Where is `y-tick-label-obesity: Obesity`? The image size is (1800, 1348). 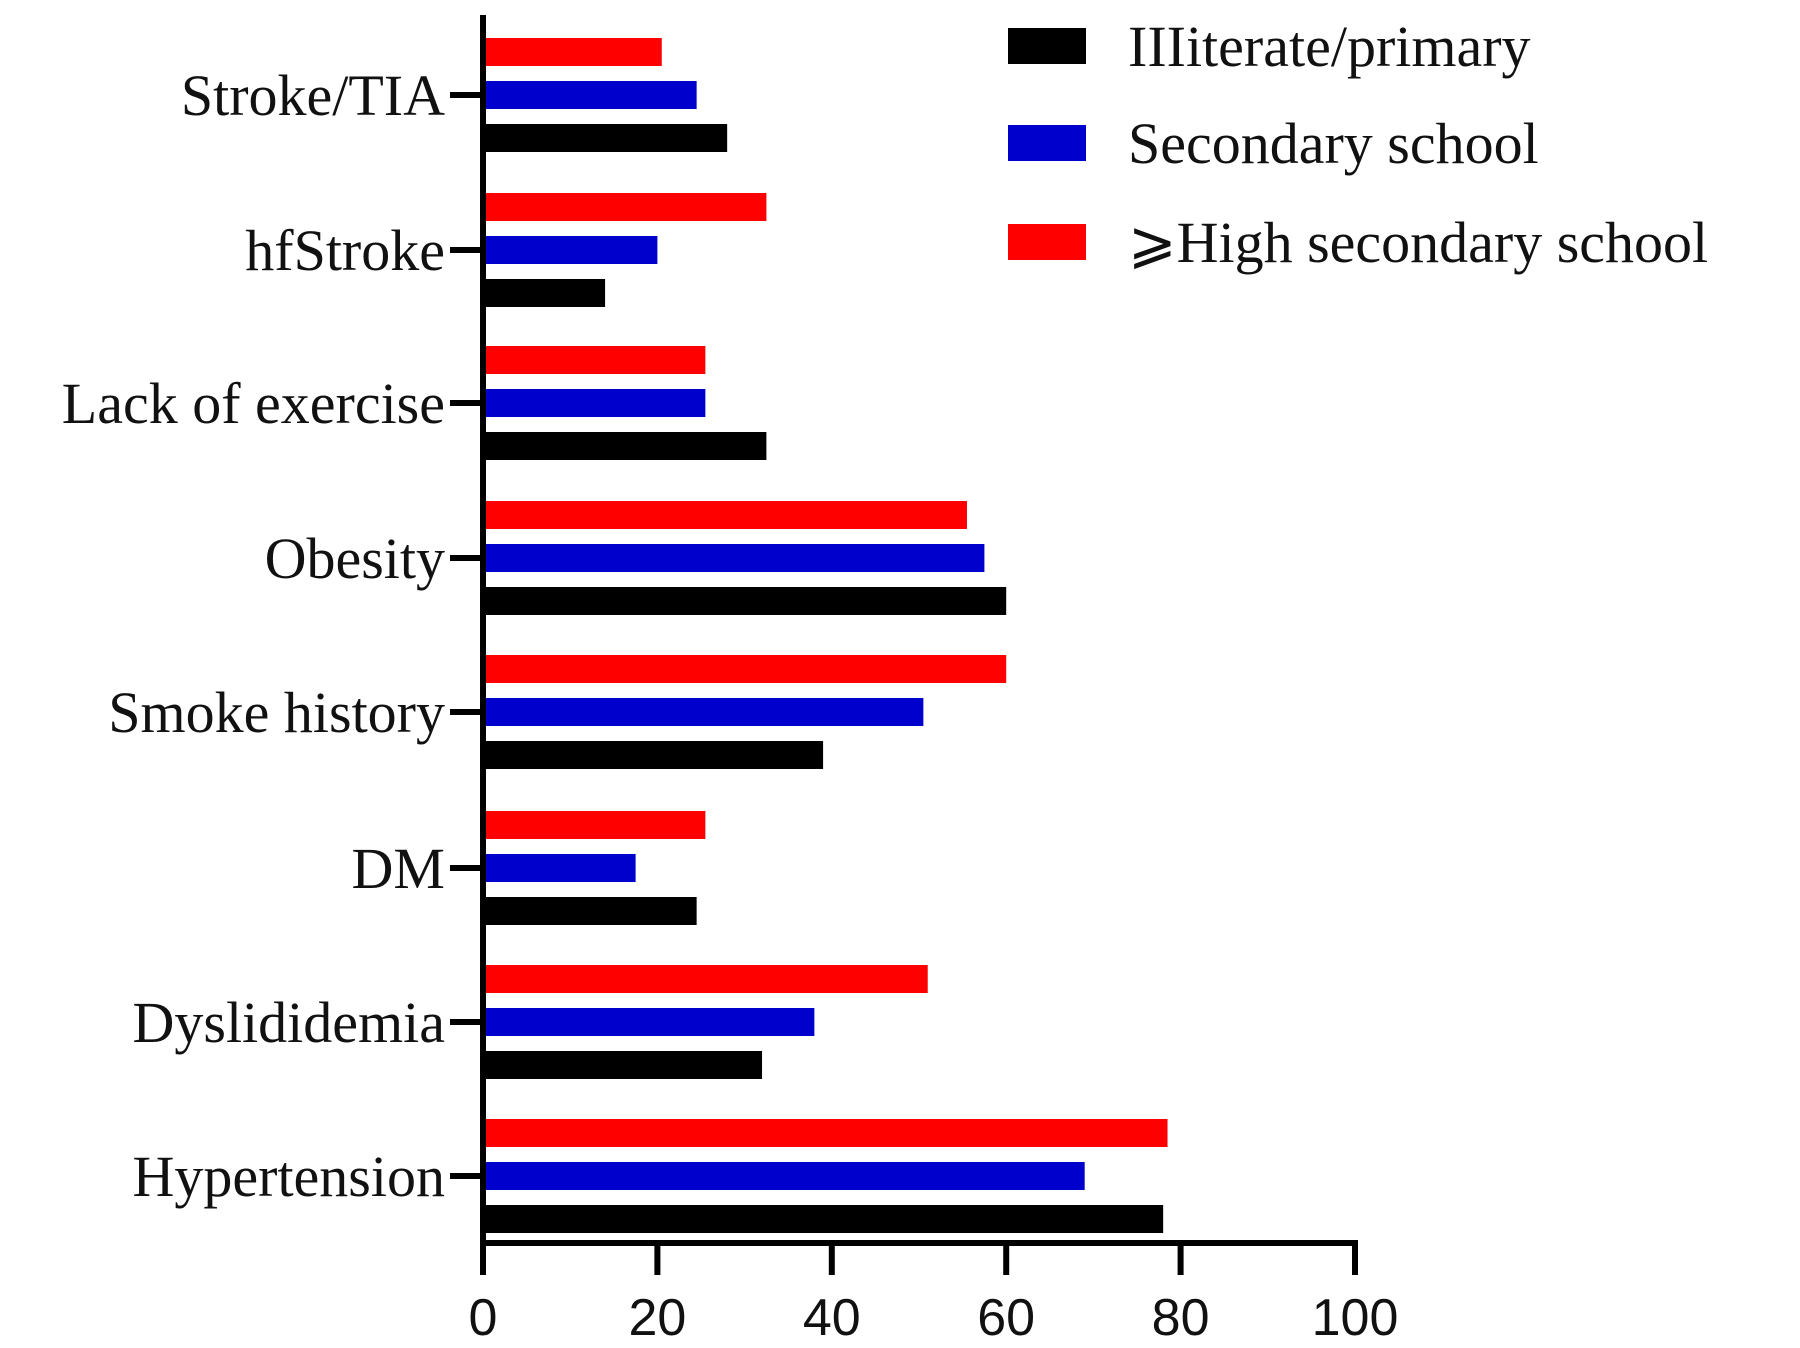
y-tick-label-obesity: Obesity is located at coordinates (355, 558).